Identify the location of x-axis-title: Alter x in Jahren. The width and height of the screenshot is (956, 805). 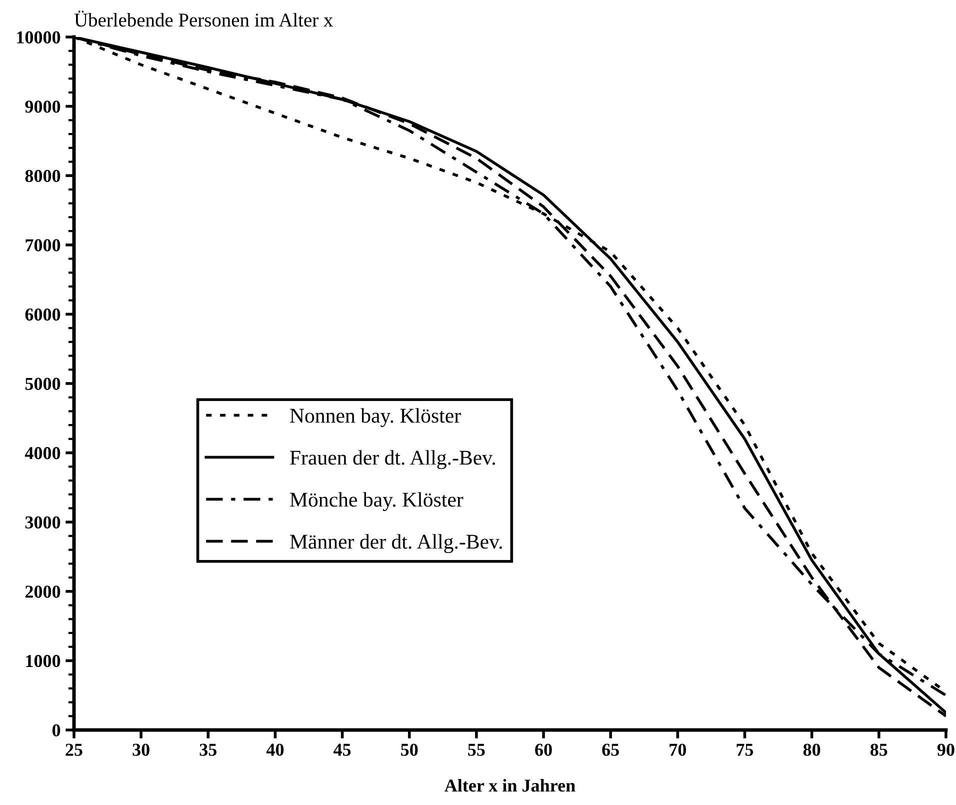
(510, 785).